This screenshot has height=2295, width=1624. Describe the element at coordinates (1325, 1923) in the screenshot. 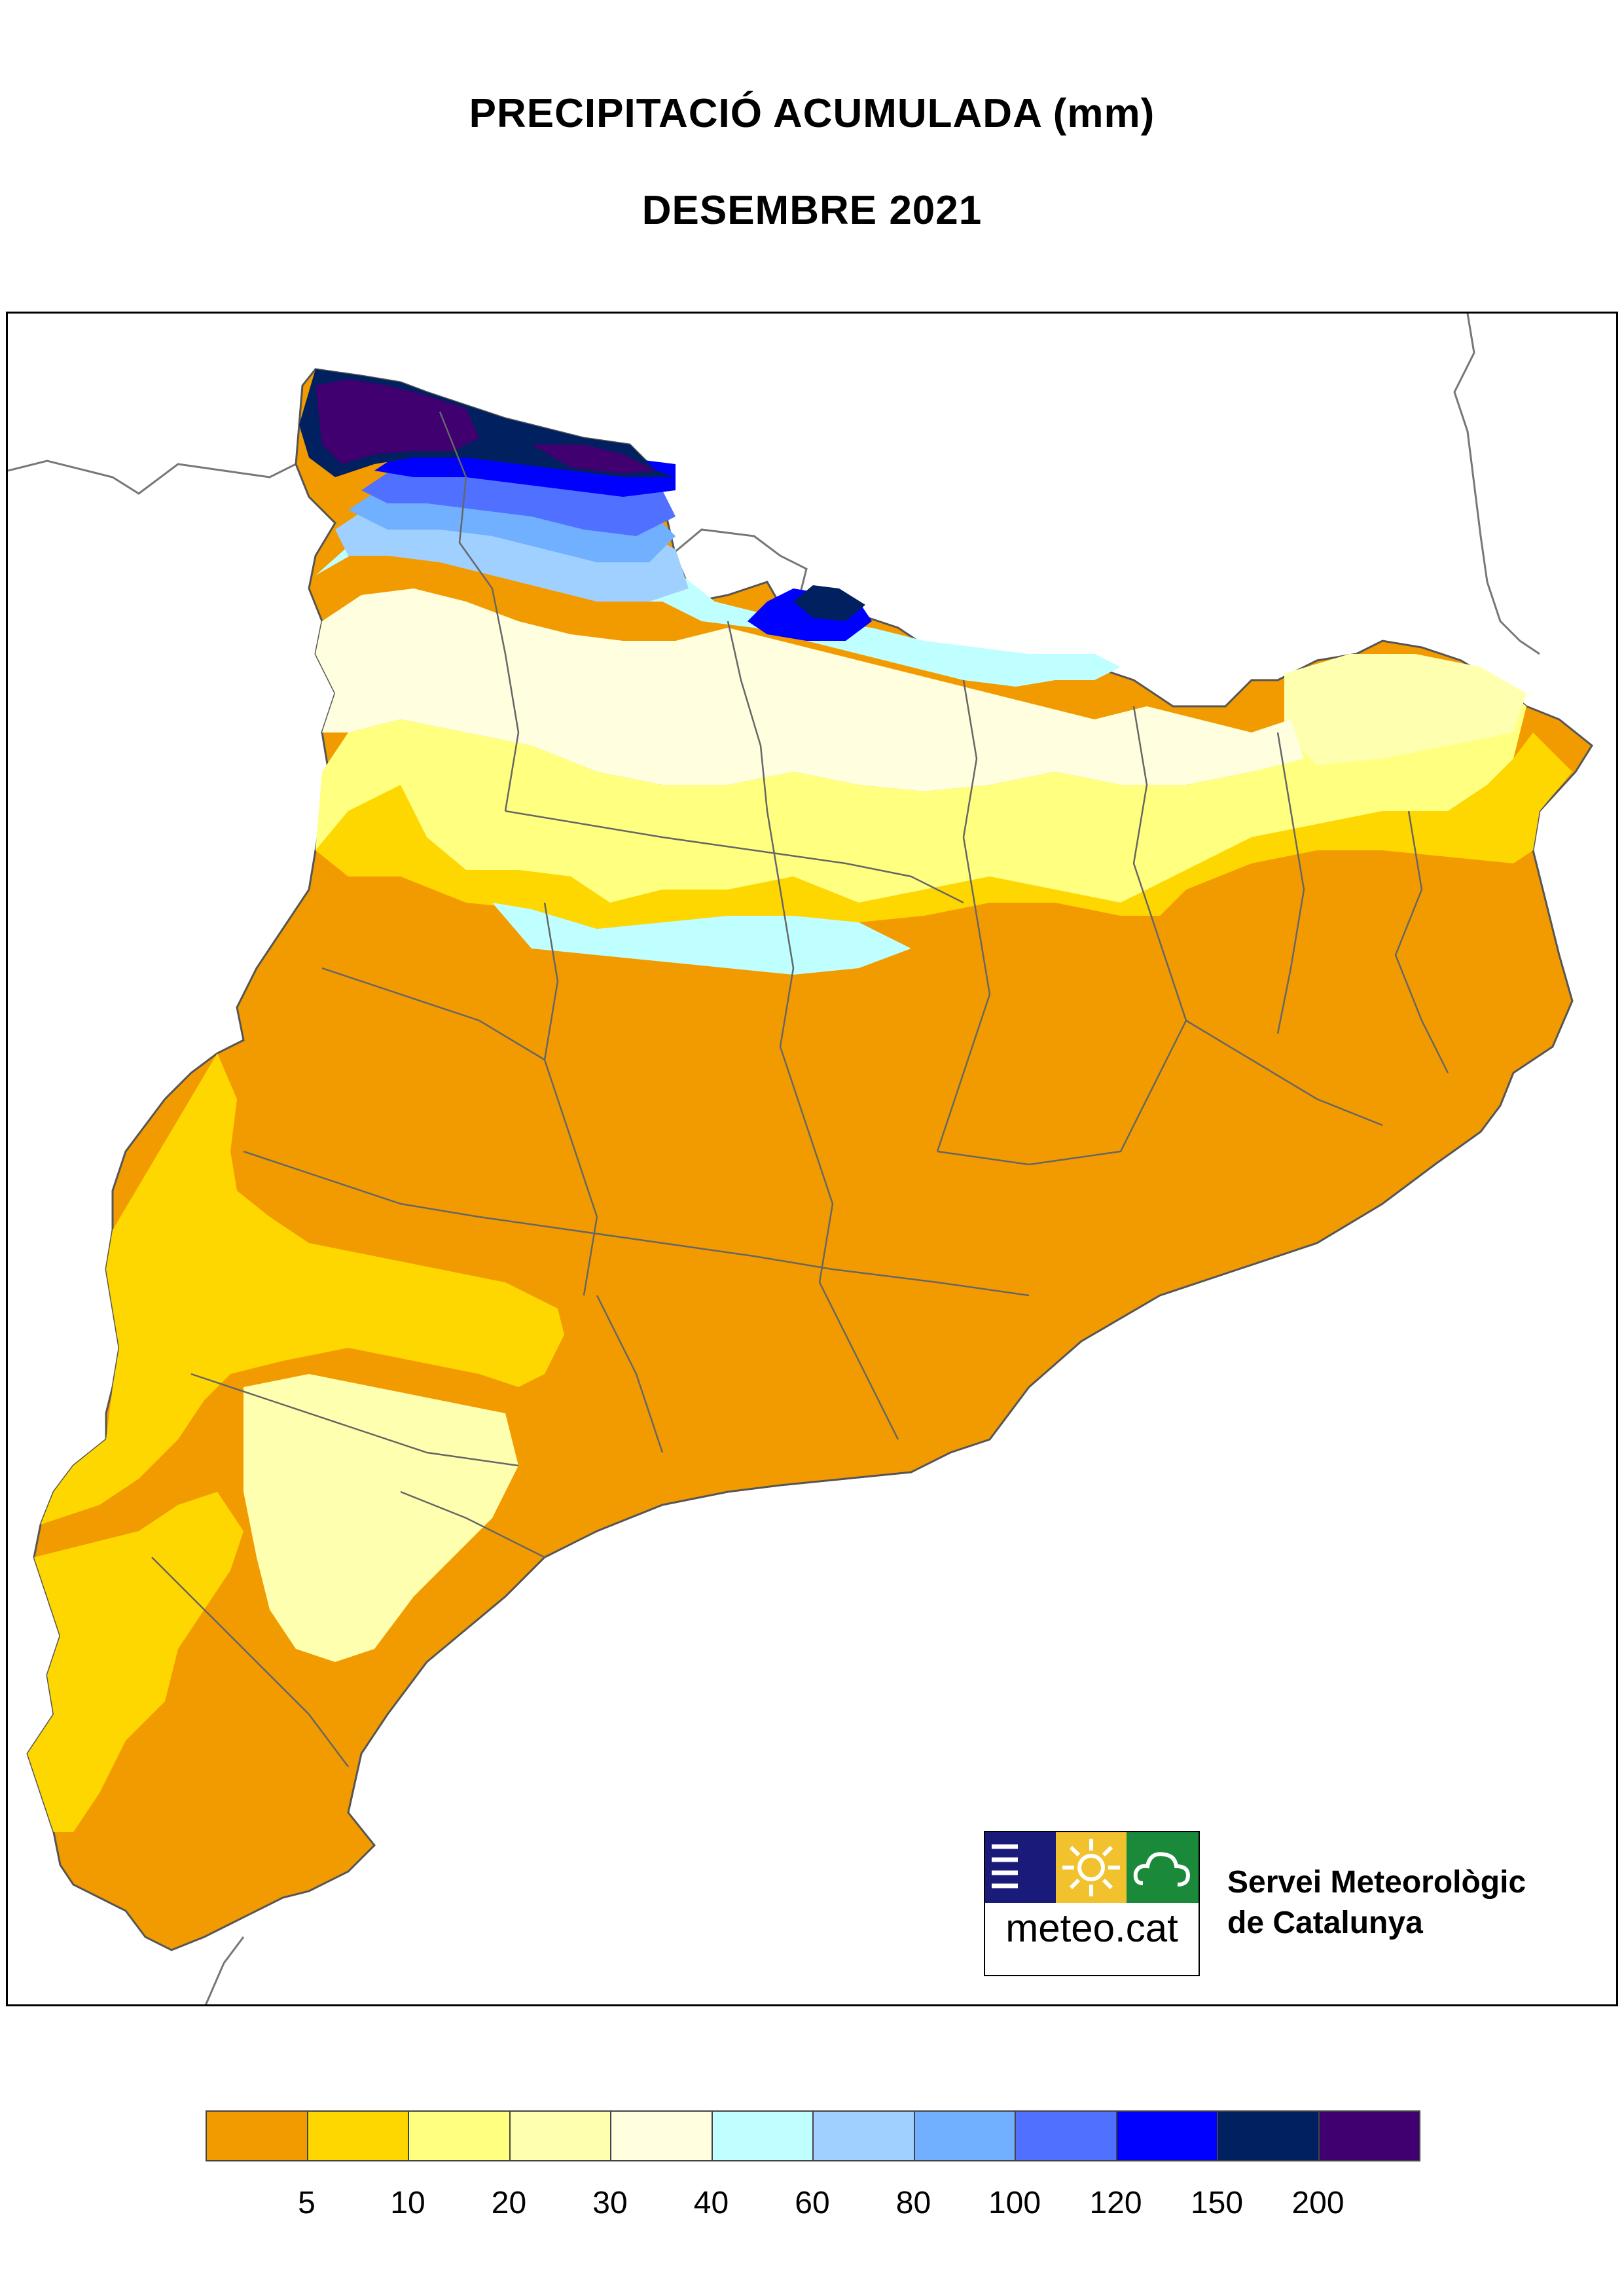

I see `organization-name-line2: de Catalunya` at that location.